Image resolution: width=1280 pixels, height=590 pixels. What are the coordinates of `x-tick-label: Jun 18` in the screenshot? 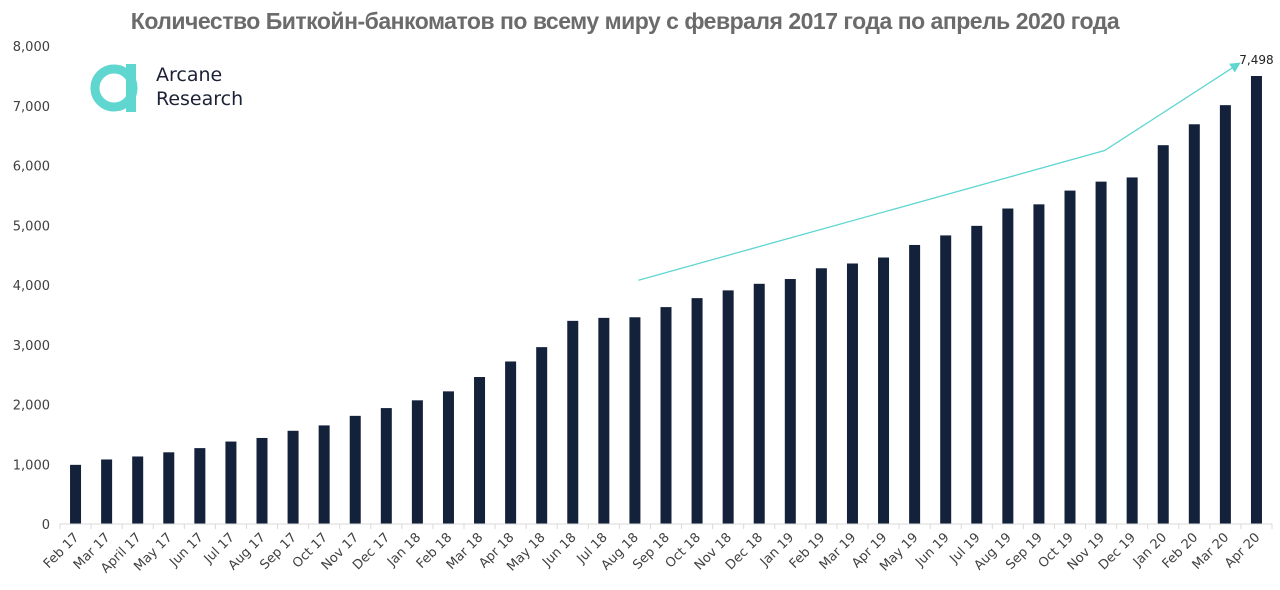 It's located at (559, 550).